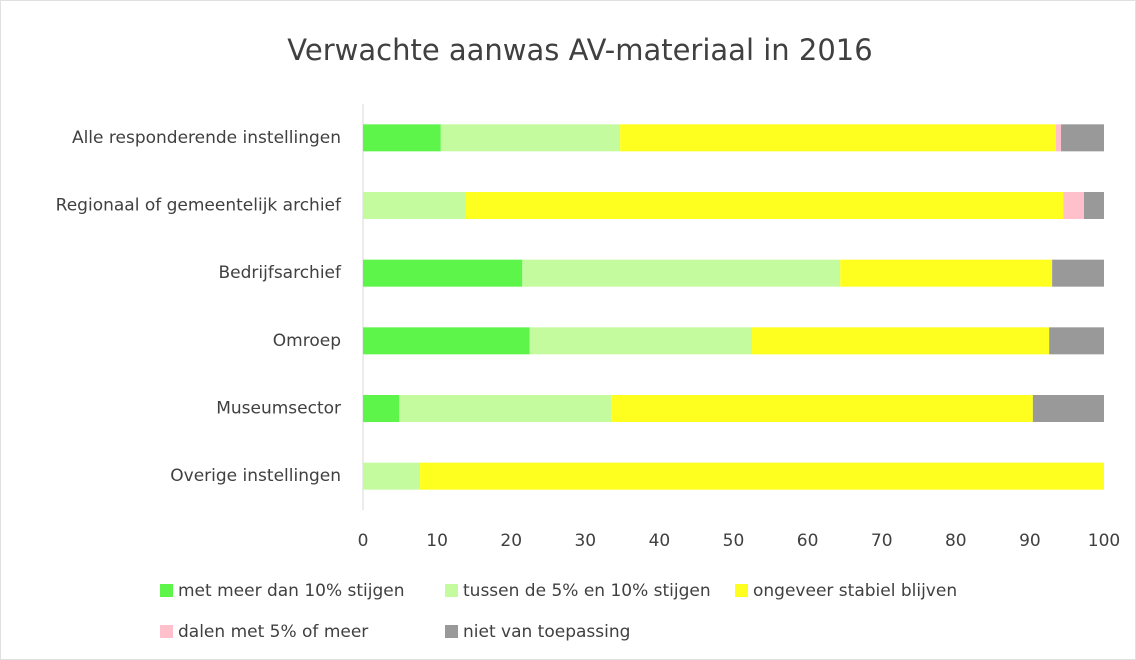 The height and width of the screenshot is (660, 1136). Describe the element at coordinates (511, 541) in the screenshot. I see `x-tick-label: 20` at that location.